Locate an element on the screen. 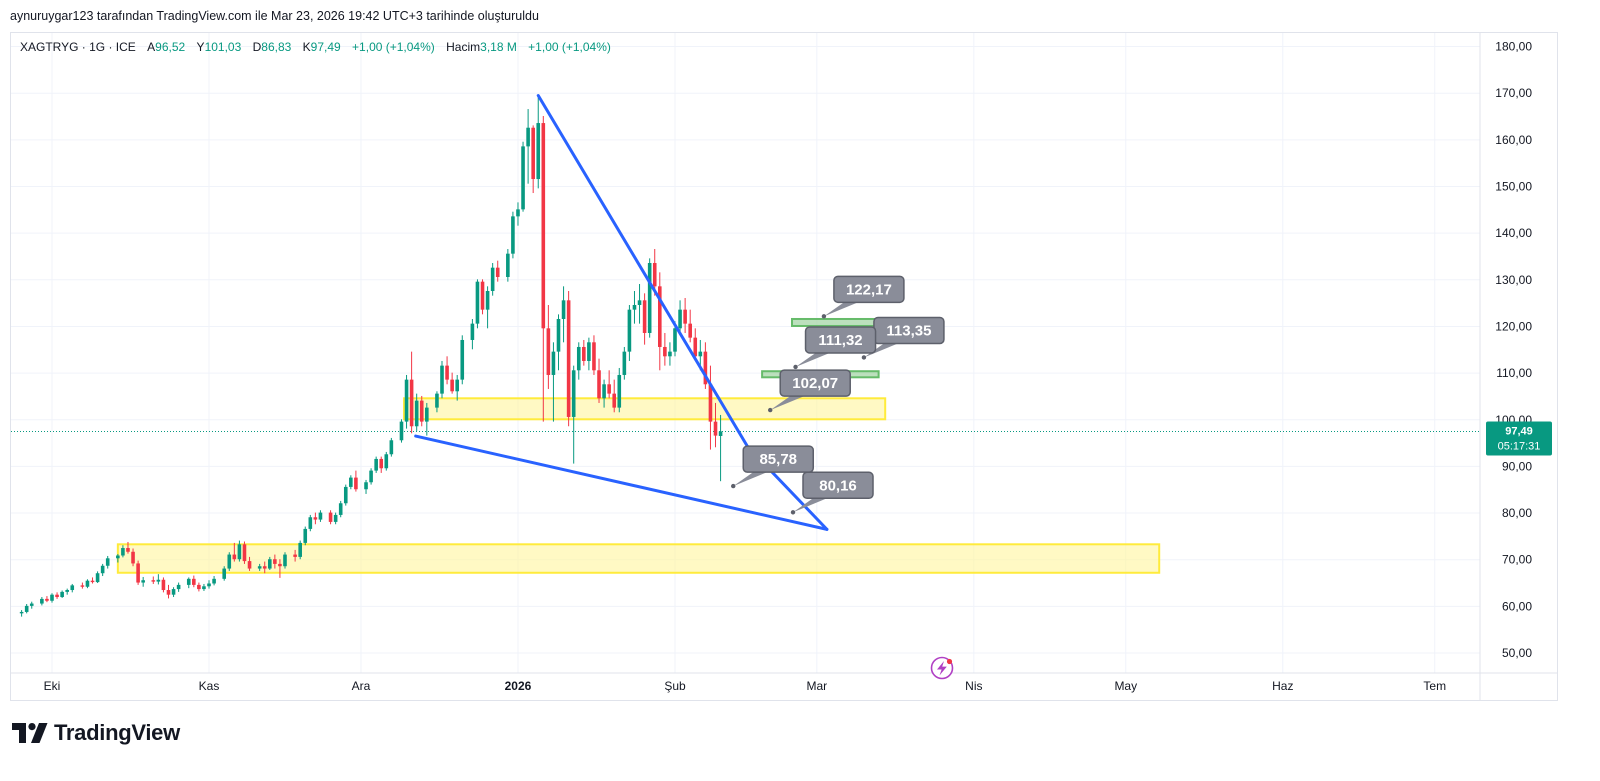 The width and height of the screenshot is (1600, 781). symbol-name: XAGTRYG · 1G · ICE is located at coordinates (78, 47).